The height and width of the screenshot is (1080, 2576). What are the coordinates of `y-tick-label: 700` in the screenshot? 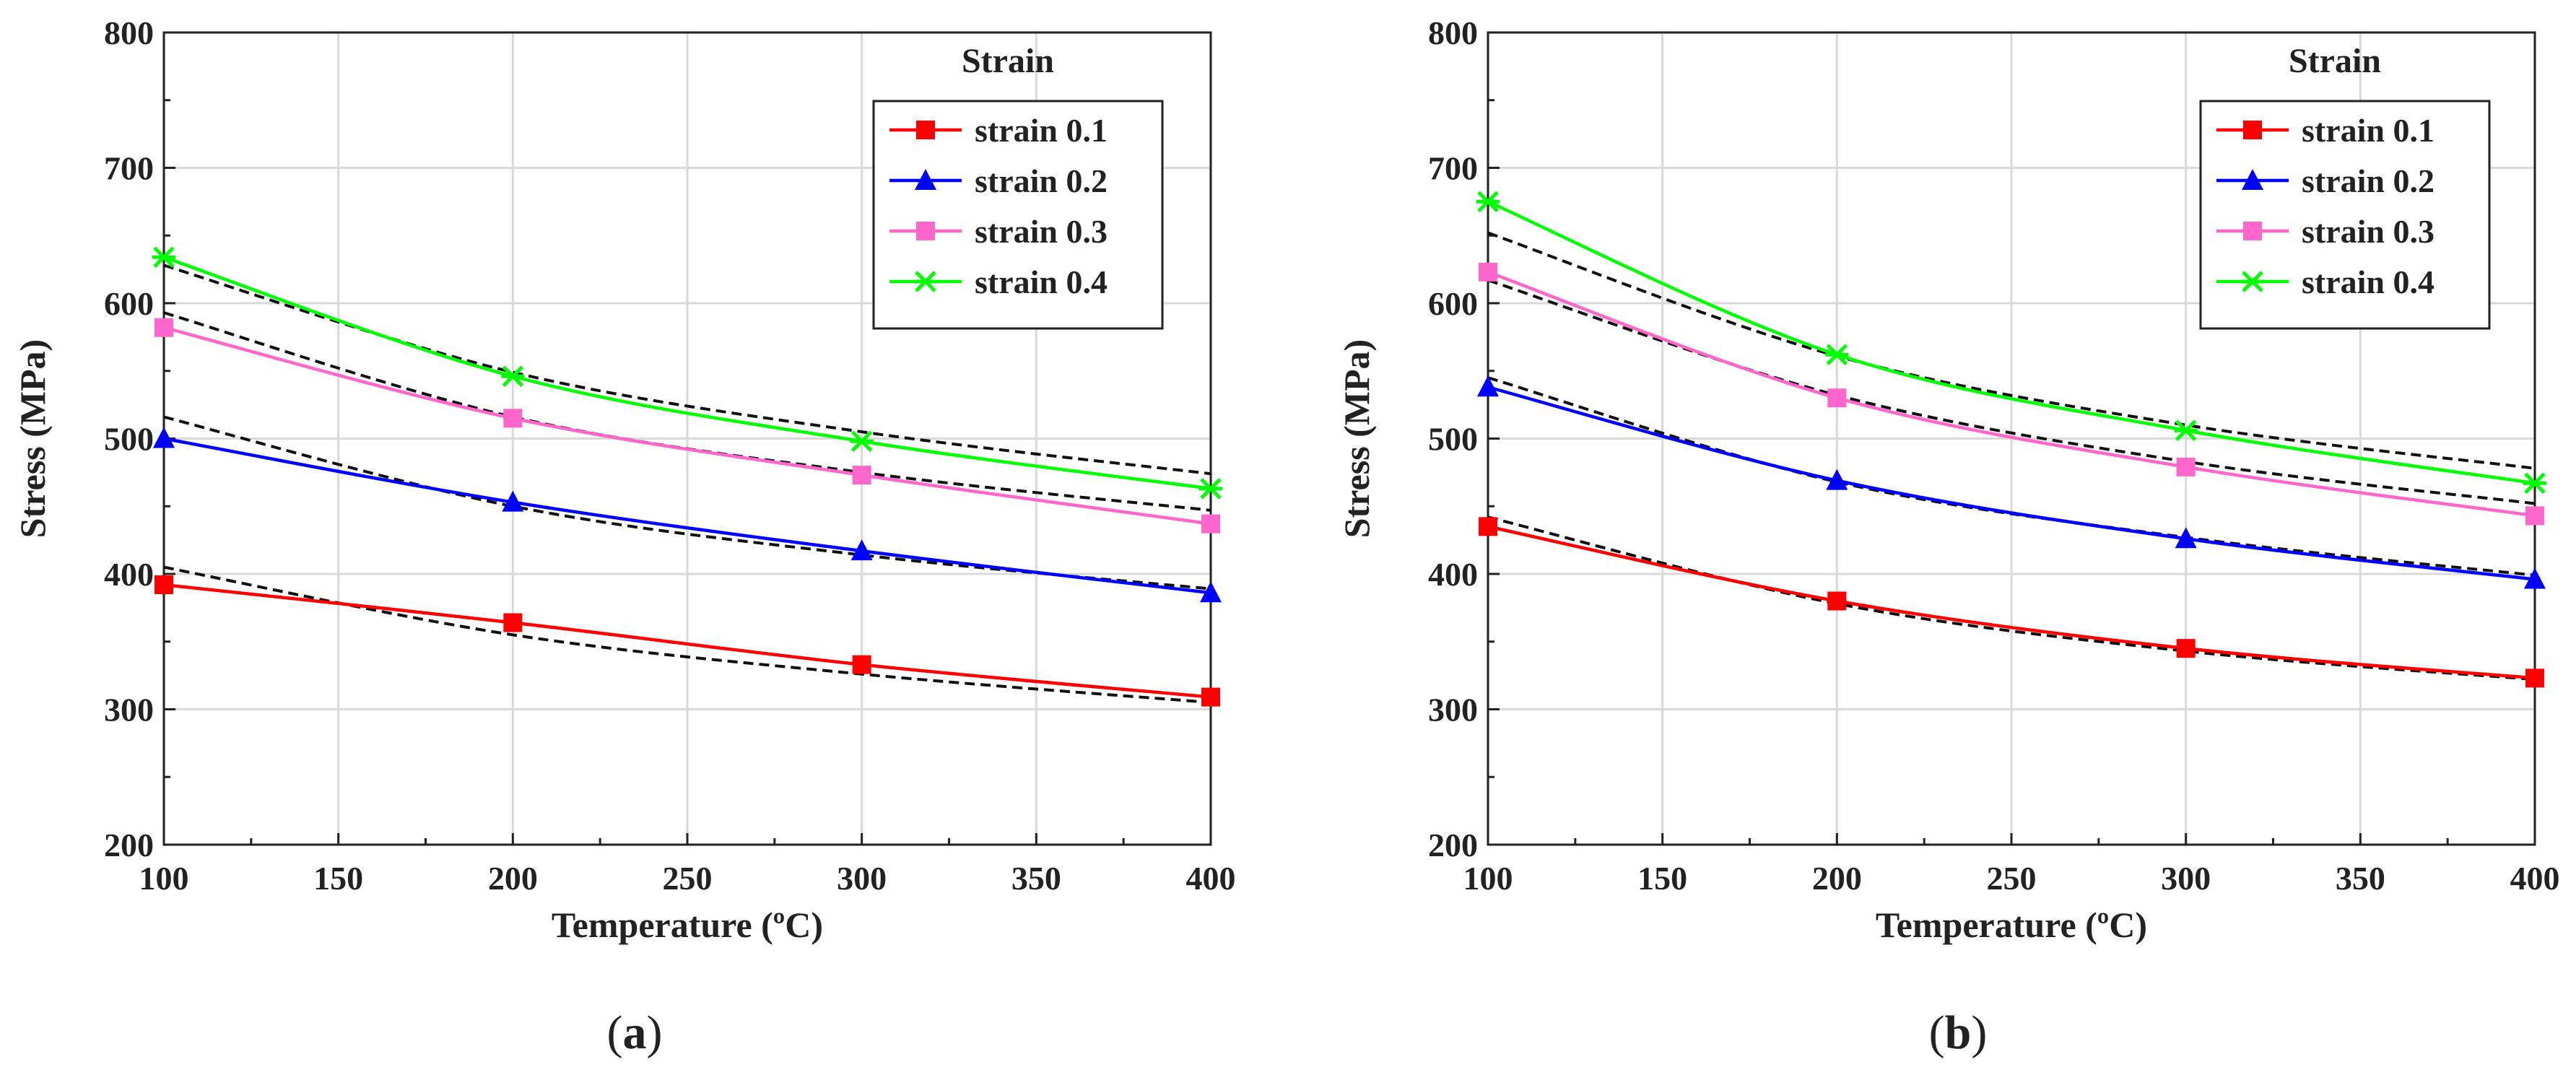 It's located at (1453, 168).